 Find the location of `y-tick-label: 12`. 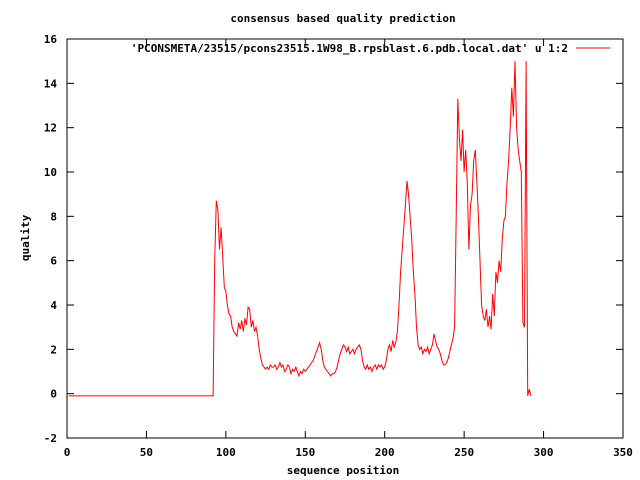

y-tick-label: 12 is located at coordinates (50, 128).